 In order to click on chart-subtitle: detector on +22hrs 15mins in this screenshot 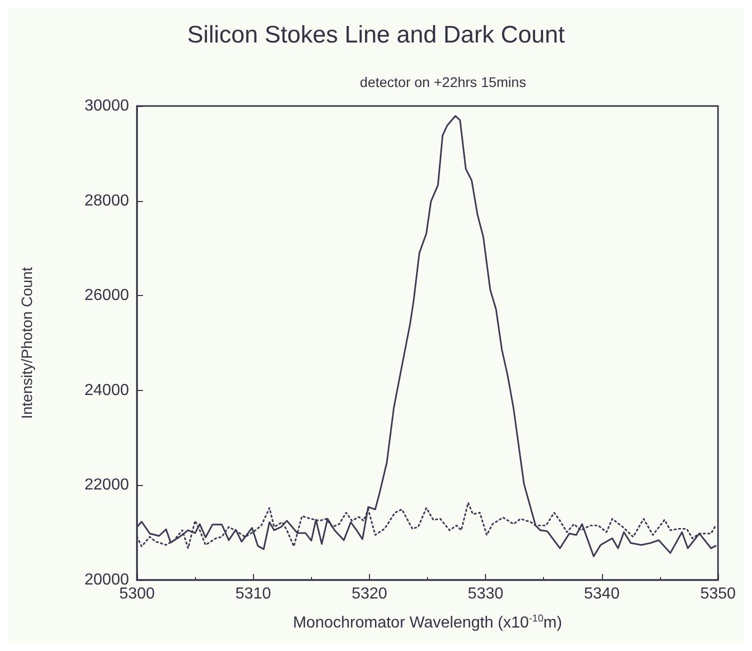, I will do `click(443, 82)`.